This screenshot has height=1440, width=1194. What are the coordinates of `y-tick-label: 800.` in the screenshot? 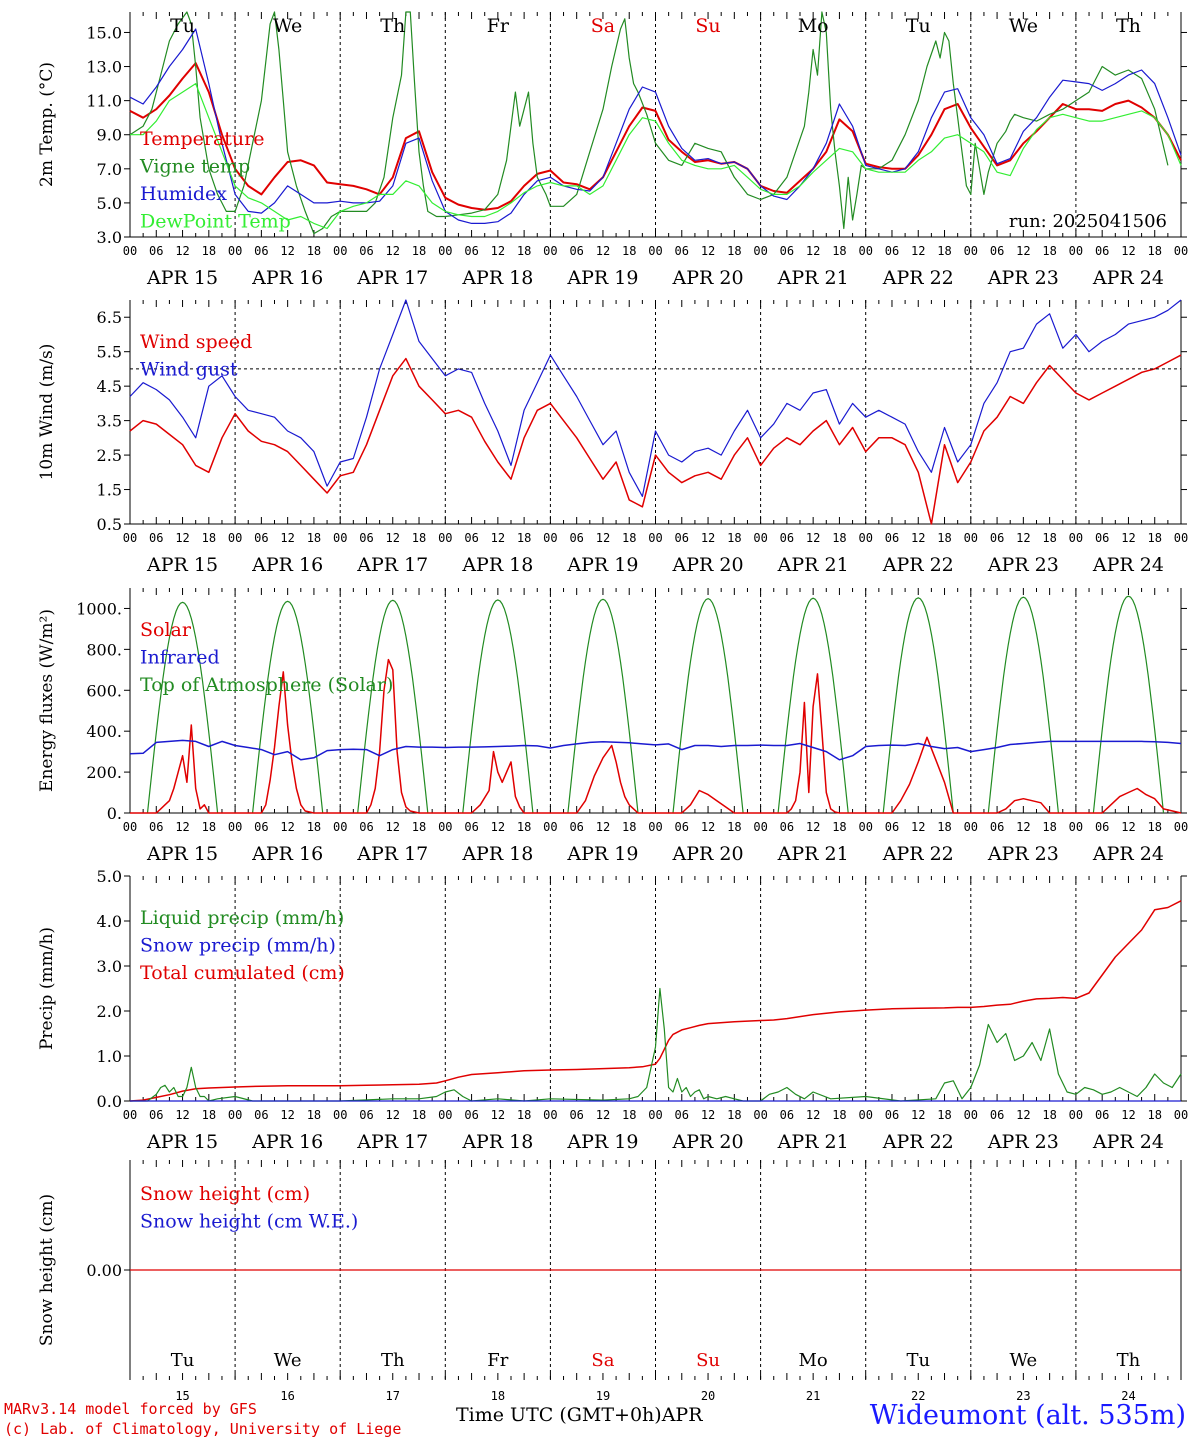 It's located at (104, 649).